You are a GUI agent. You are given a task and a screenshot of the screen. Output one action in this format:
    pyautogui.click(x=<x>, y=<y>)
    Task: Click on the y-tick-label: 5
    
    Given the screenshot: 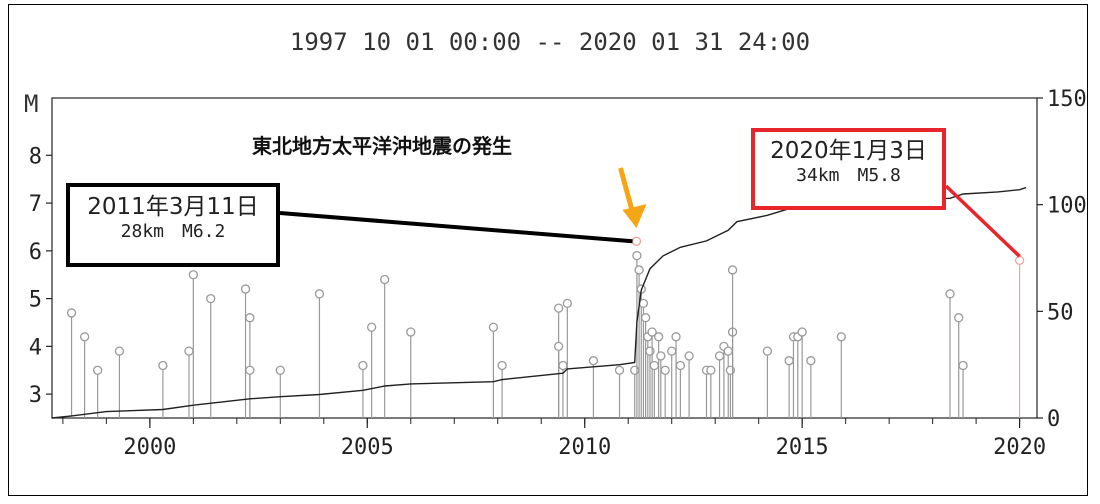 What is the action you would take?
    pyautogui.click(x=35, y=300)
    